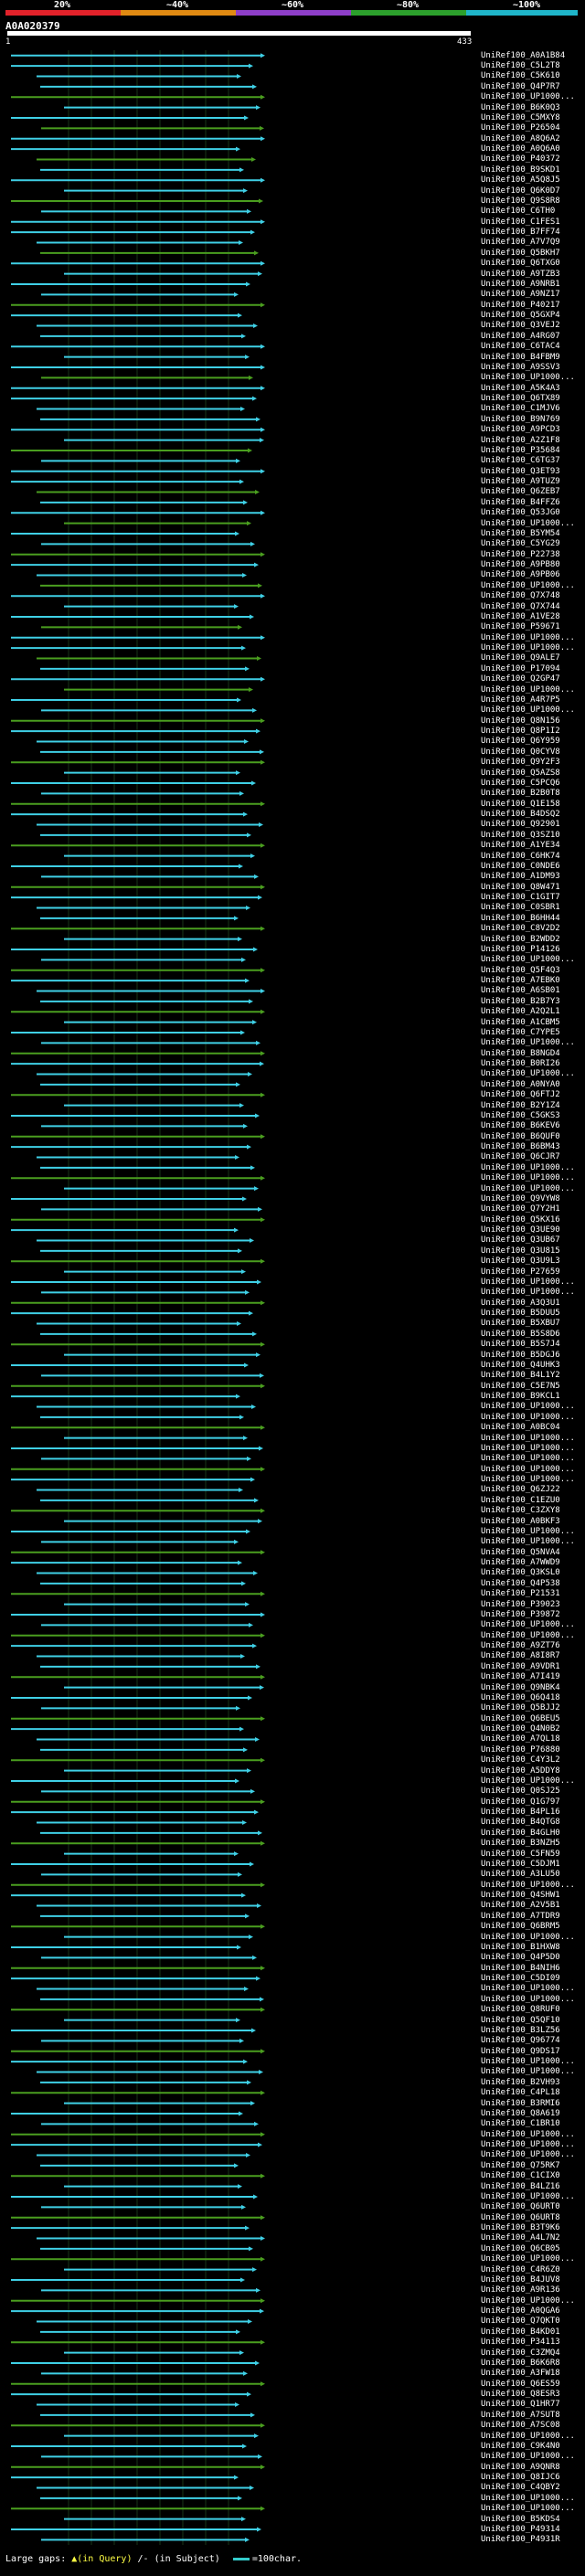  I want to click on hit-id-link: UniRef100_Q6Q418, so click(520, 1697).